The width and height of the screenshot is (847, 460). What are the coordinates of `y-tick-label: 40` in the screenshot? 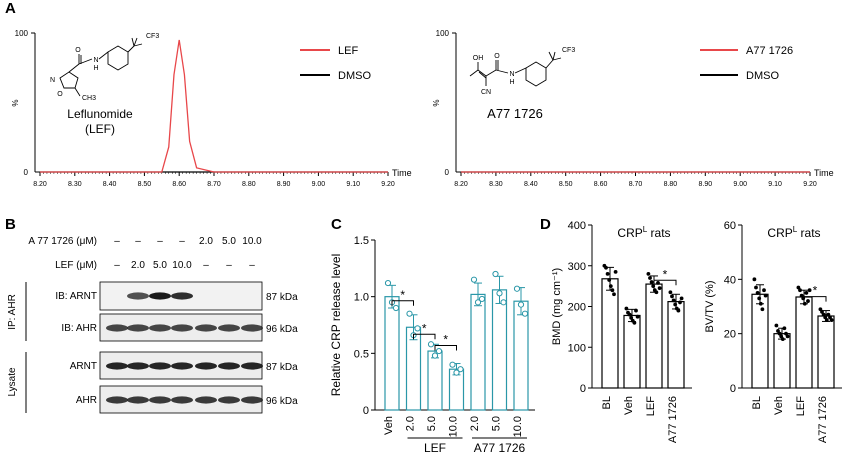 It's located at (730, 280).